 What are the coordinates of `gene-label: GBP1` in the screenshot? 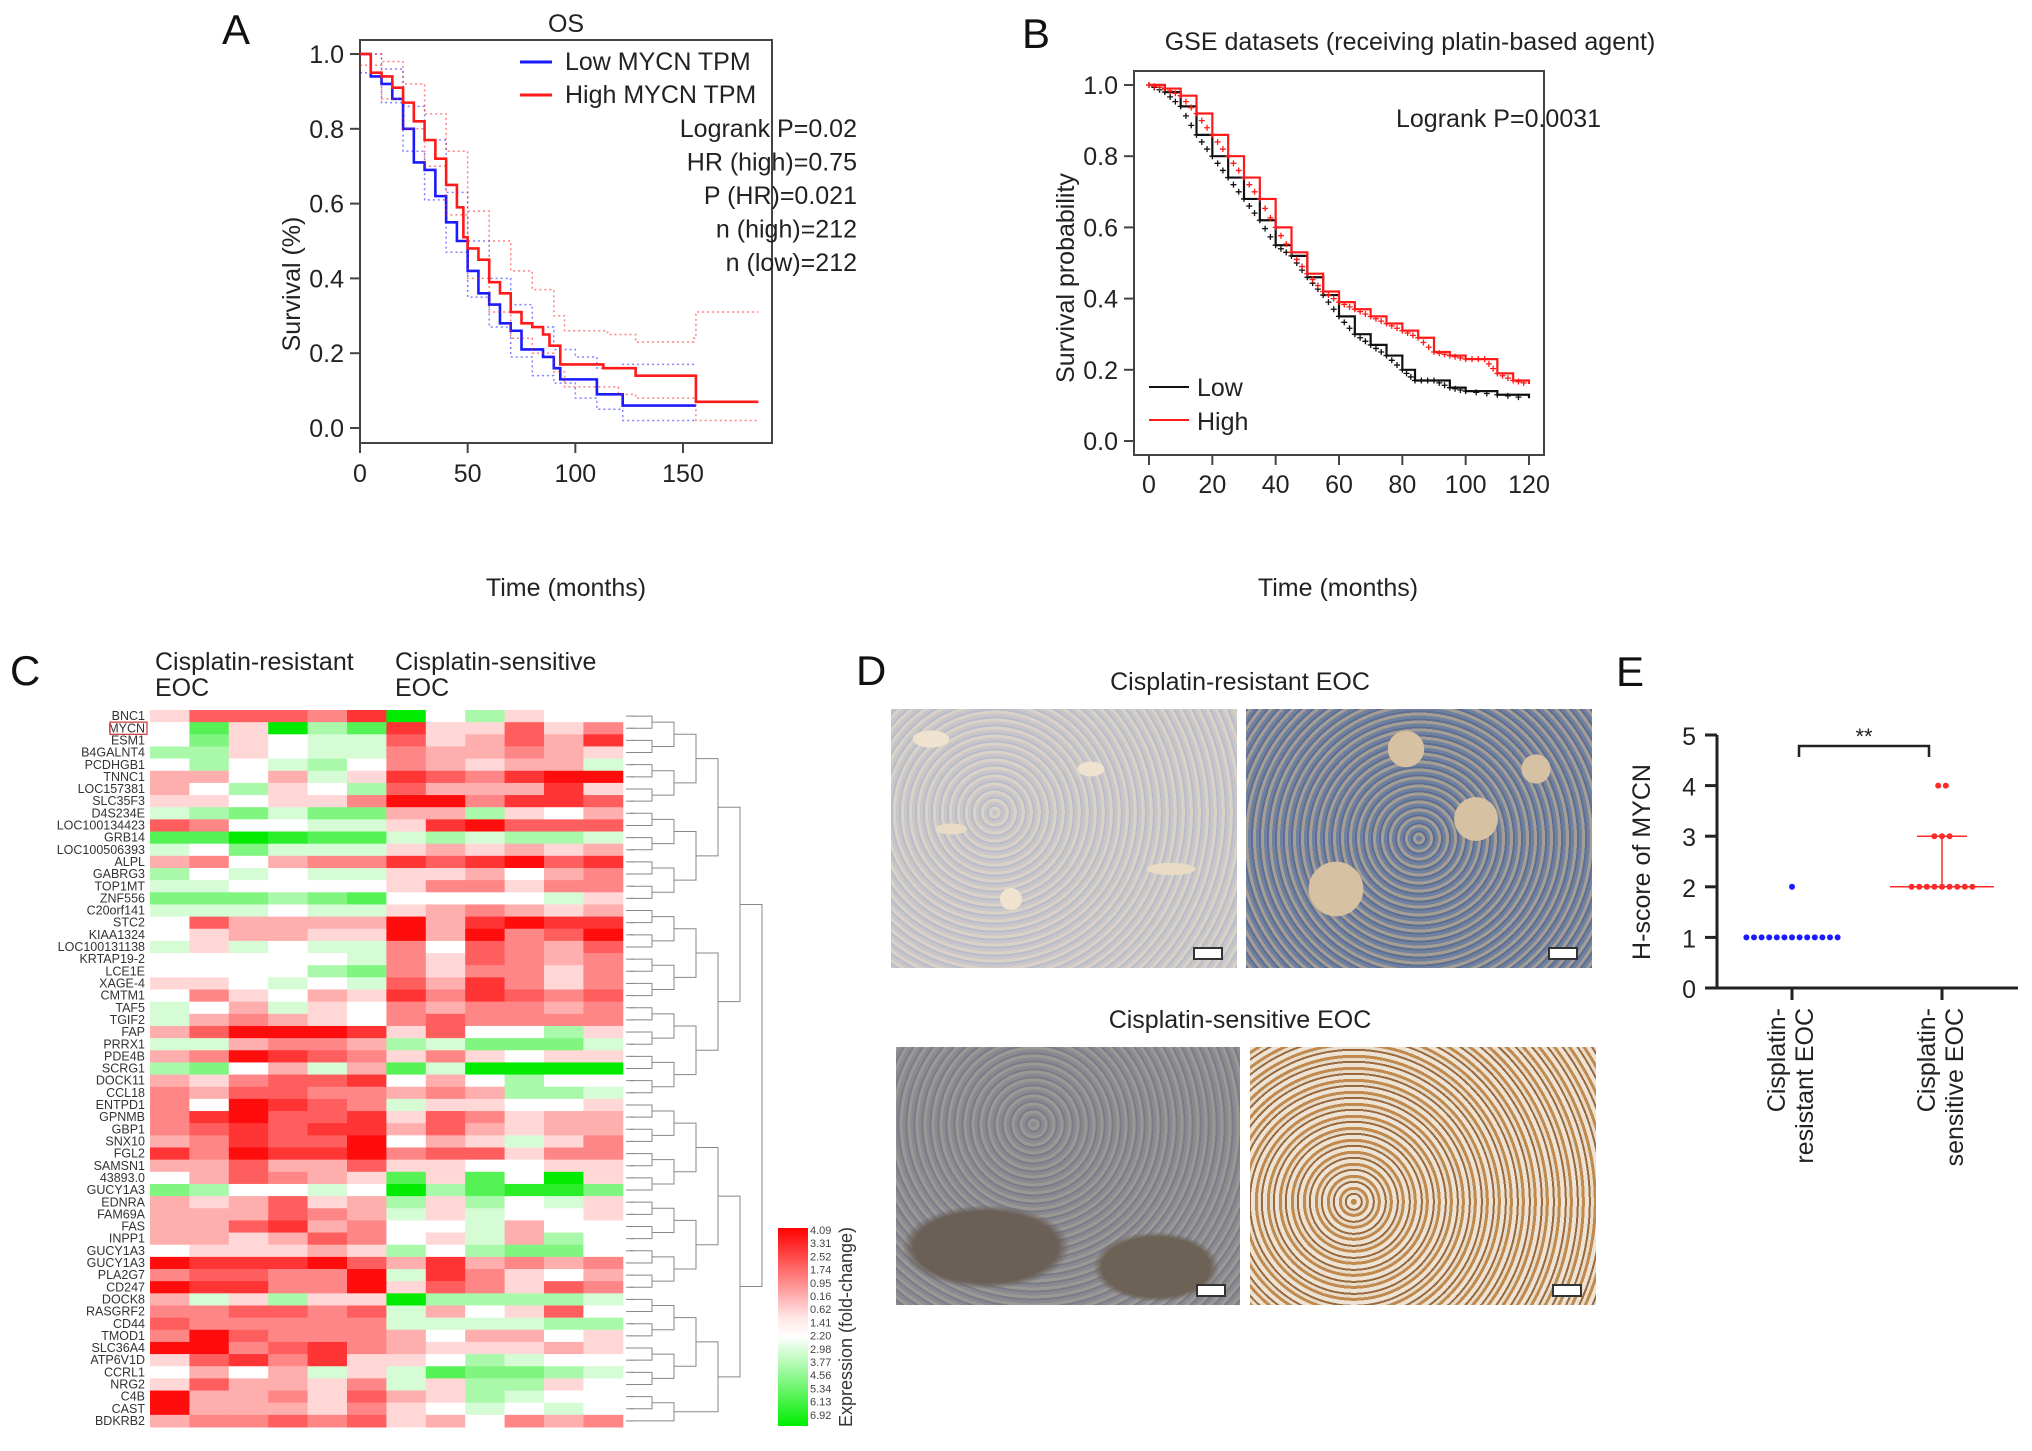 It's located at (128, 1129).